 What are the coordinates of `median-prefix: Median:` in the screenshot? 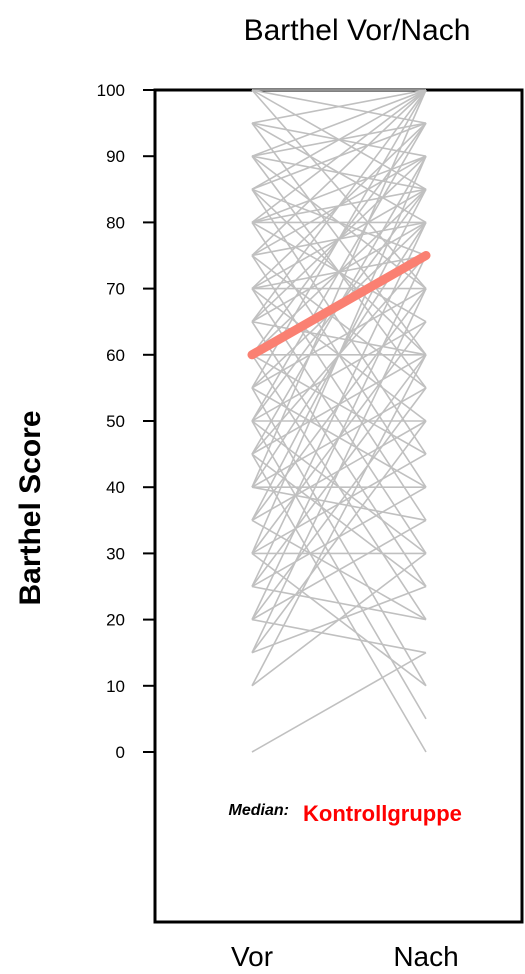 It's located at (259, 810).